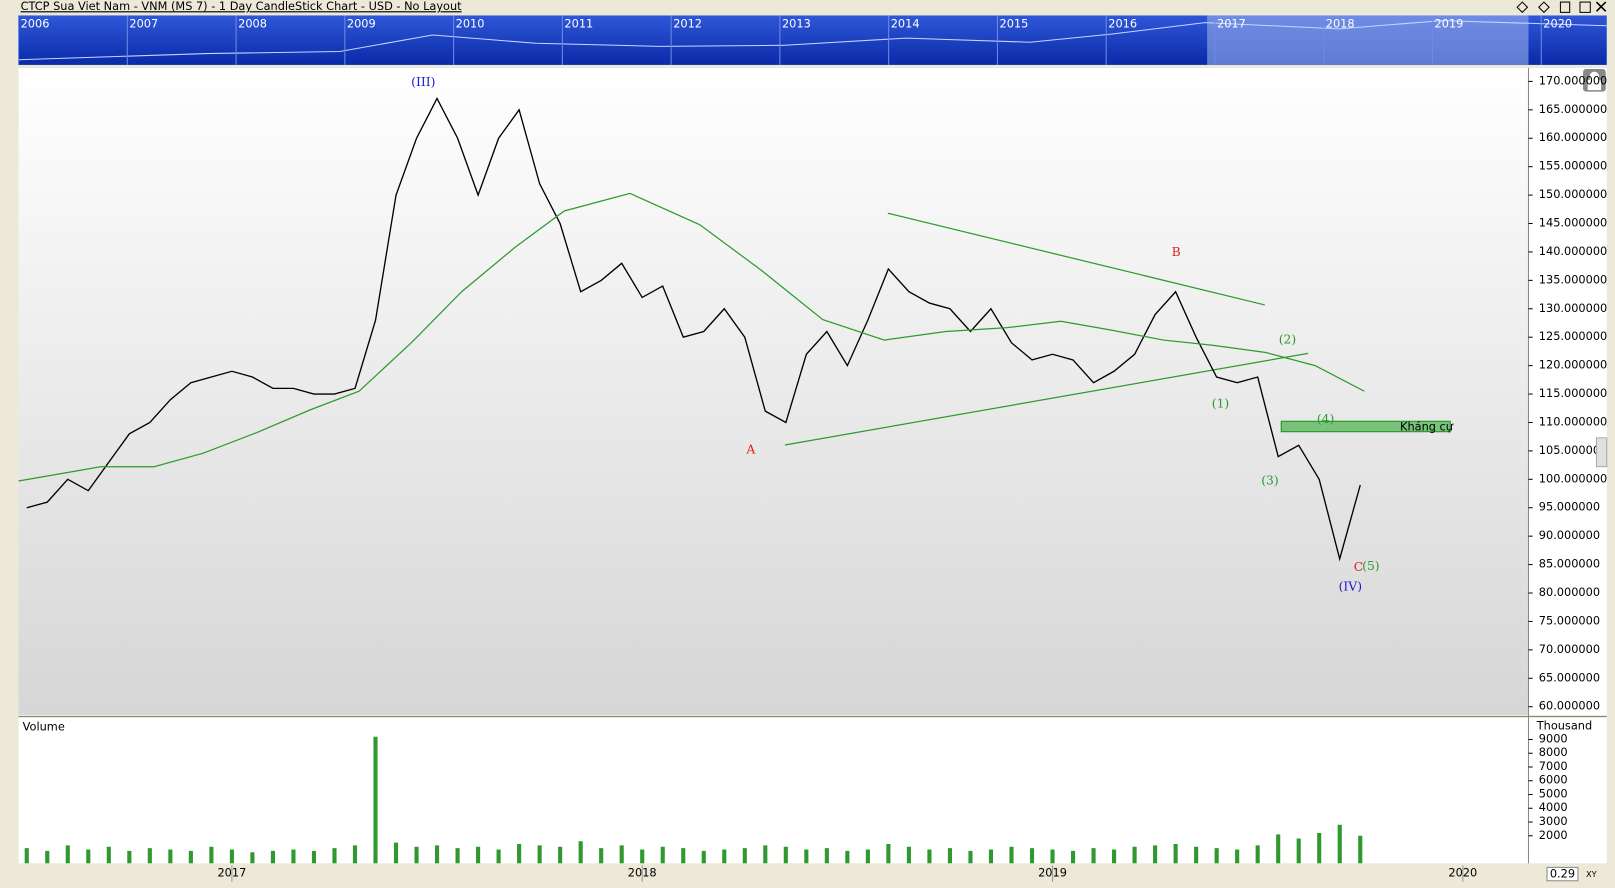 This screenshot has height=888, width=1615. Describe the element at coordinates (44, 726) in the screenshot. I see `volume-title: Volume` at that location.